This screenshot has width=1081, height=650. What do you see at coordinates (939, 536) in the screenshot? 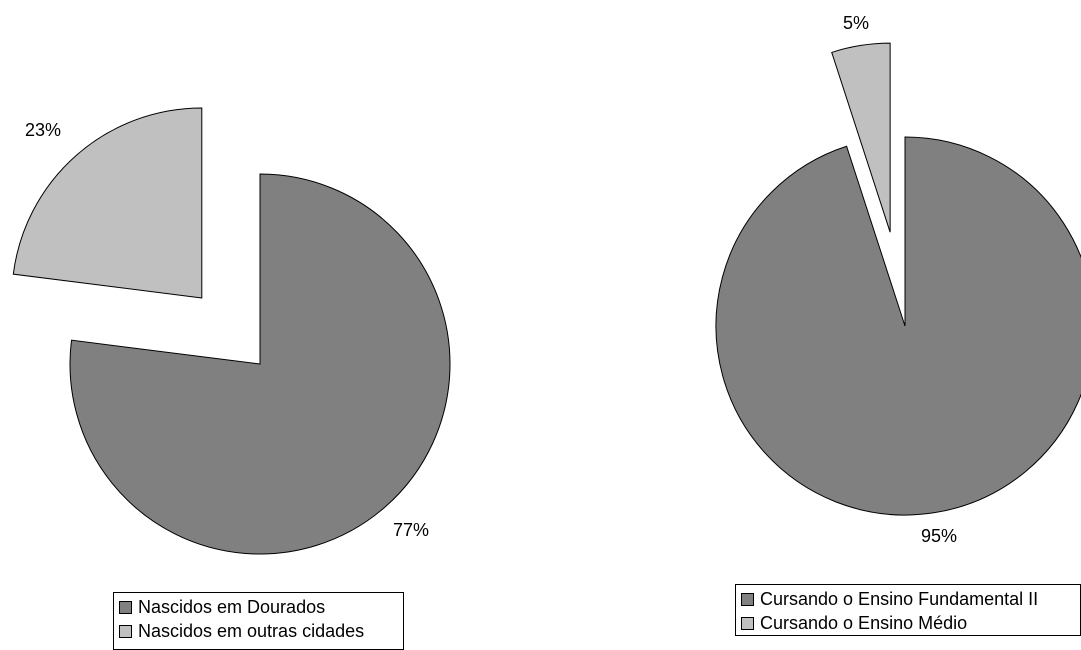
I see `data-label-cursando-o-ensino-fundamental-ii: 95%` at bounding box center [939, 536].